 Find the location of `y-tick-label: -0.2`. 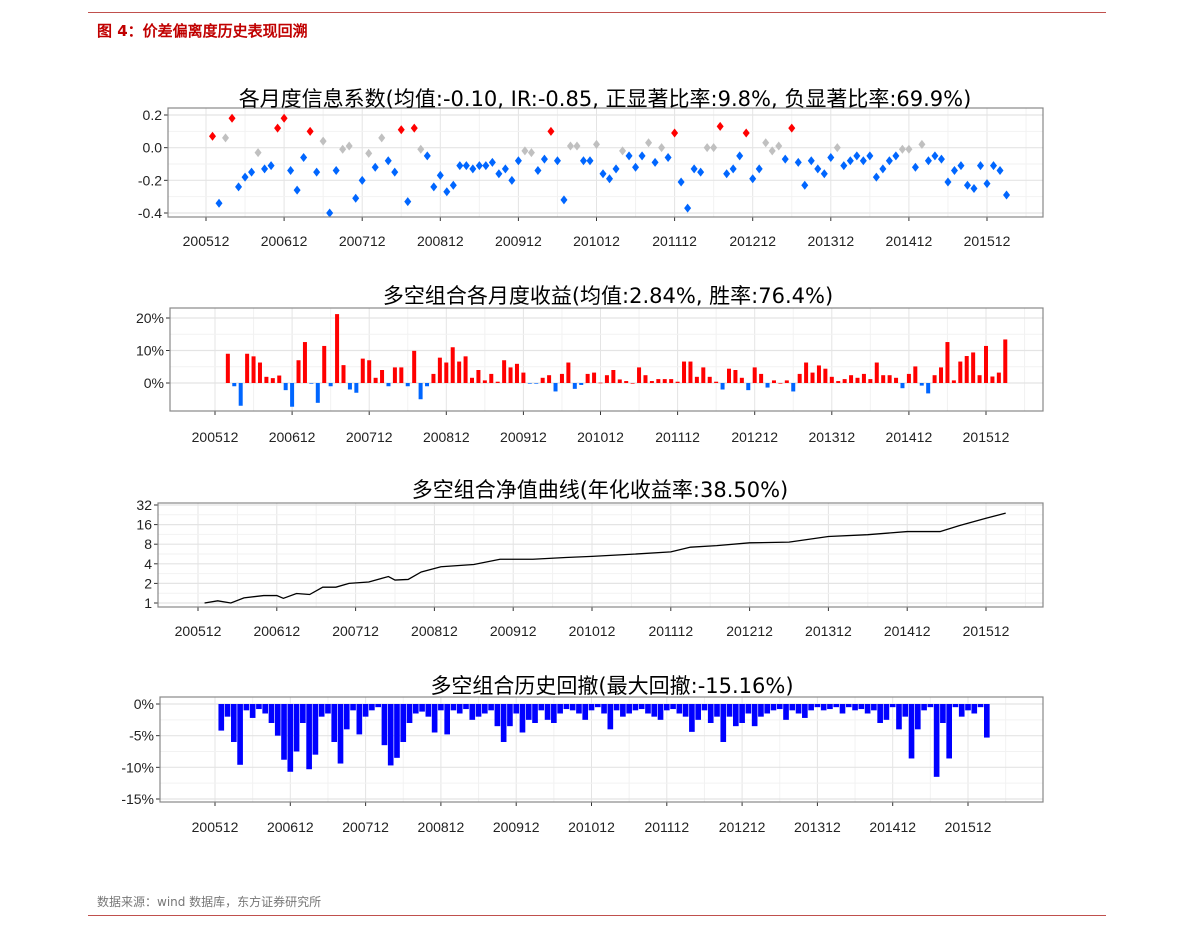

y-tick-label: -0.2 is located at coordinates (150, 180).